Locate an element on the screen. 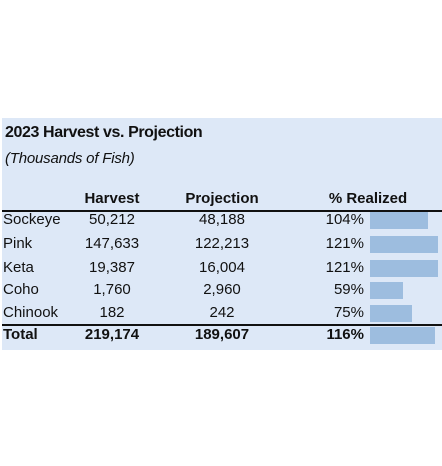 The width and height of the screenshot is (442, 466). column-header-realized: % Realized is located at coordinates (368, 198).